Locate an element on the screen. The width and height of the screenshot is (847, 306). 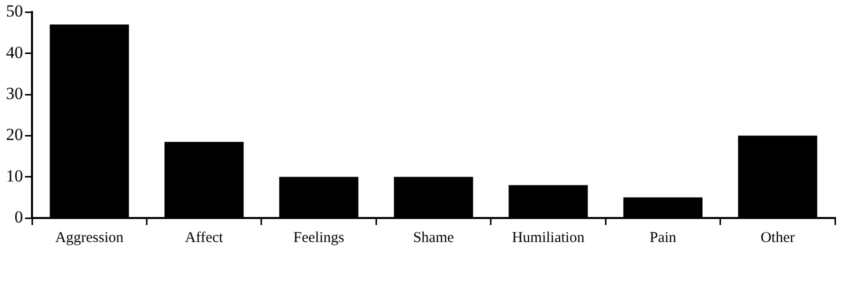
x-tick-label: Shame is located at coordinates (433, 238).